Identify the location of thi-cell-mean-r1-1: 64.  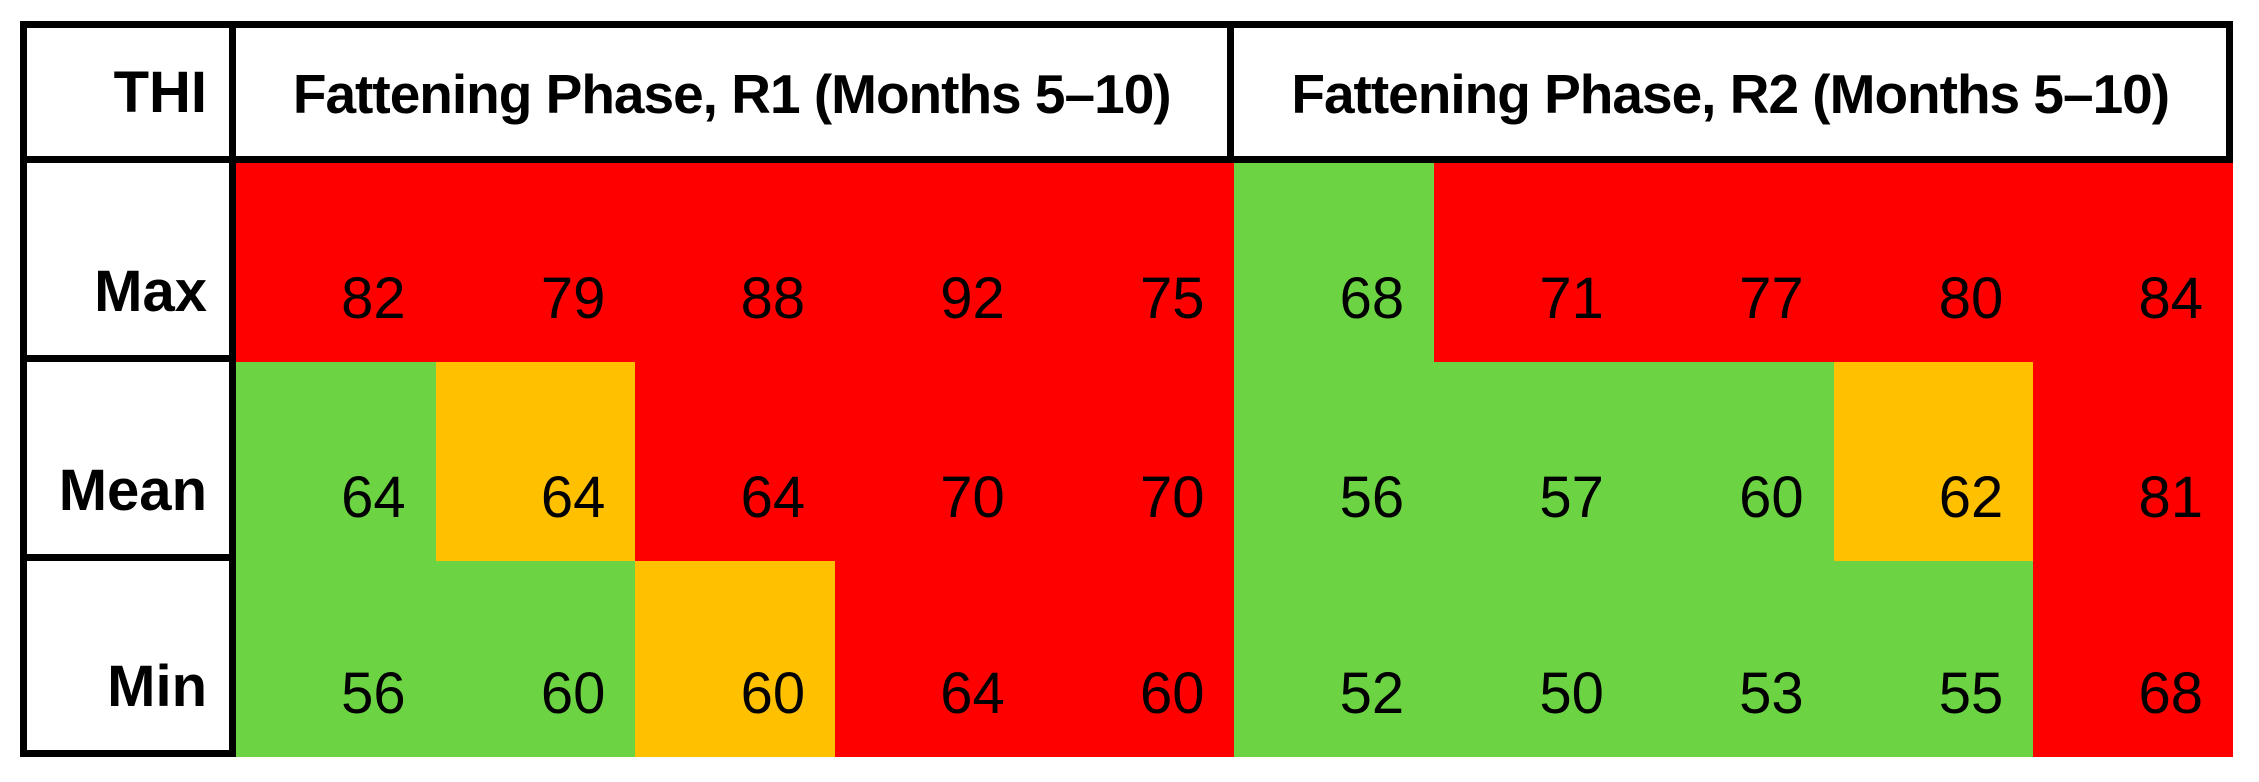
(336, 461).